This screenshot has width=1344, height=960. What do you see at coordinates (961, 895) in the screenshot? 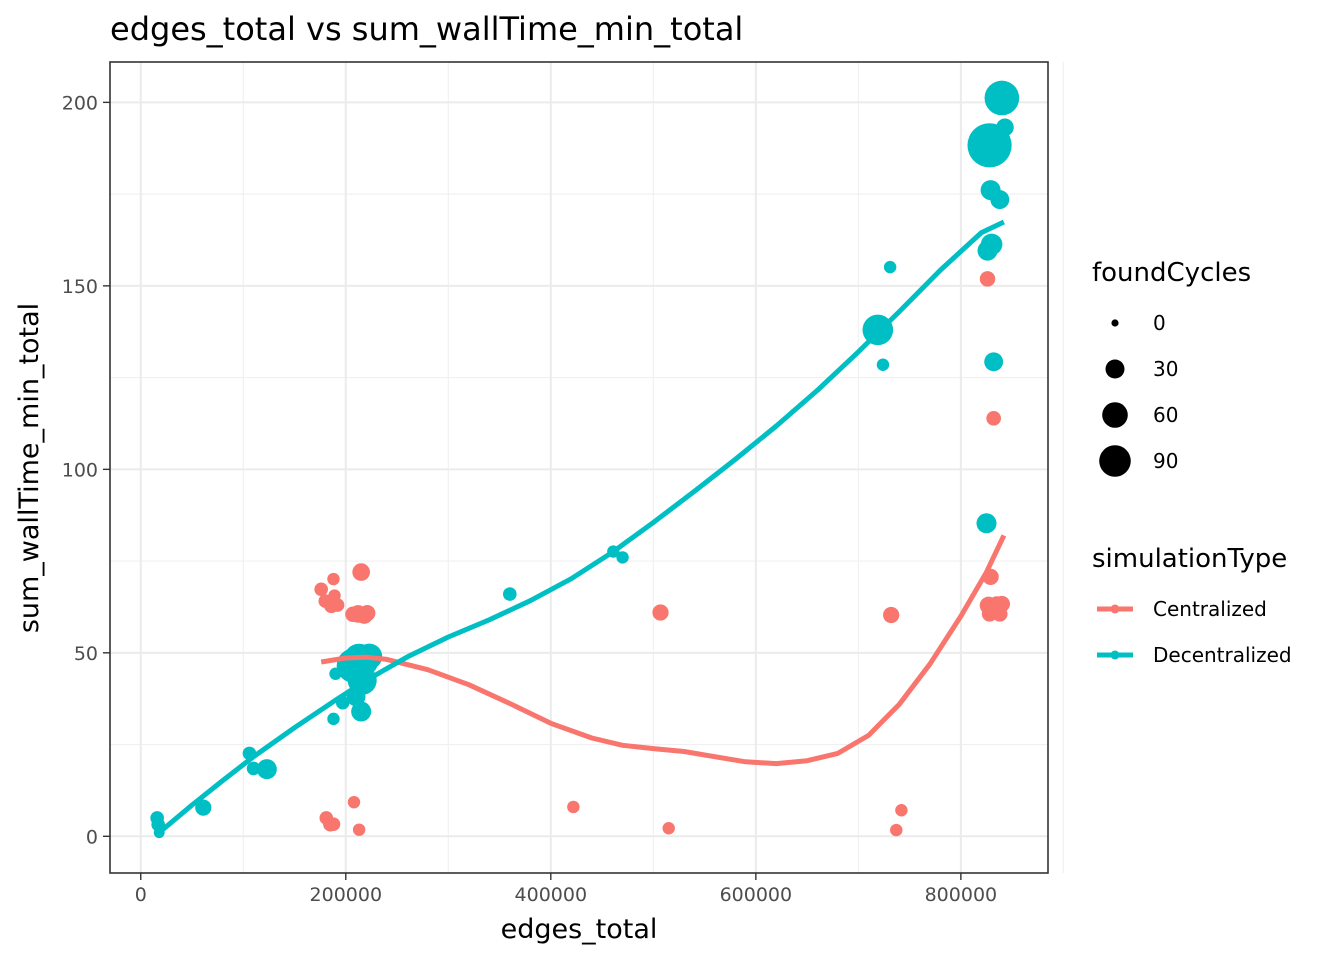
I see `x-tick-label: 800000` at bounding box center [961, 895].